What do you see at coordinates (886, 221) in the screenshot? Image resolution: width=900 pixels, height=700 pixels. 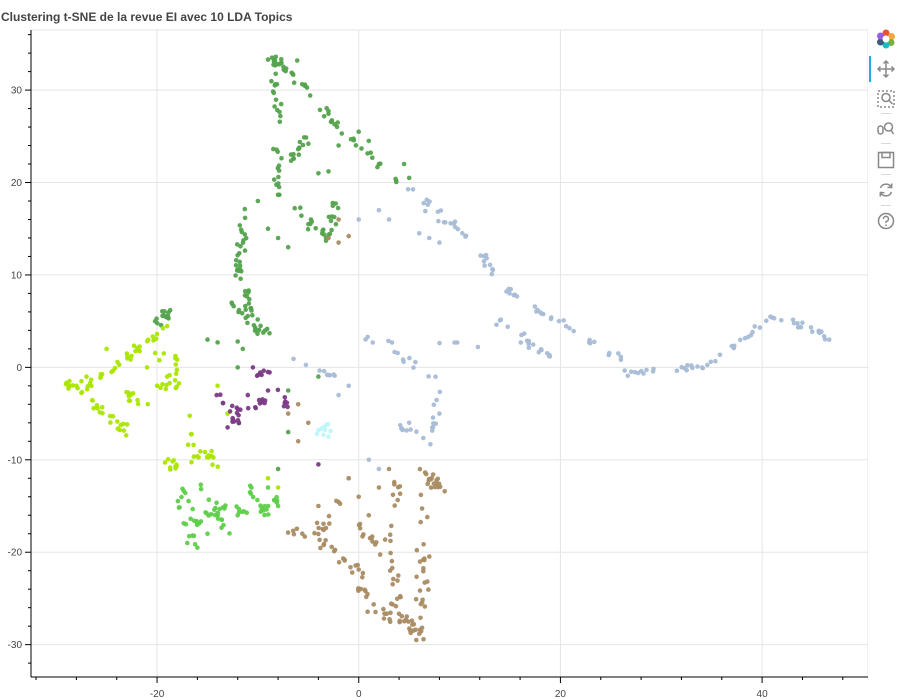 I see `help-icon` at bounding box center [886, 221].